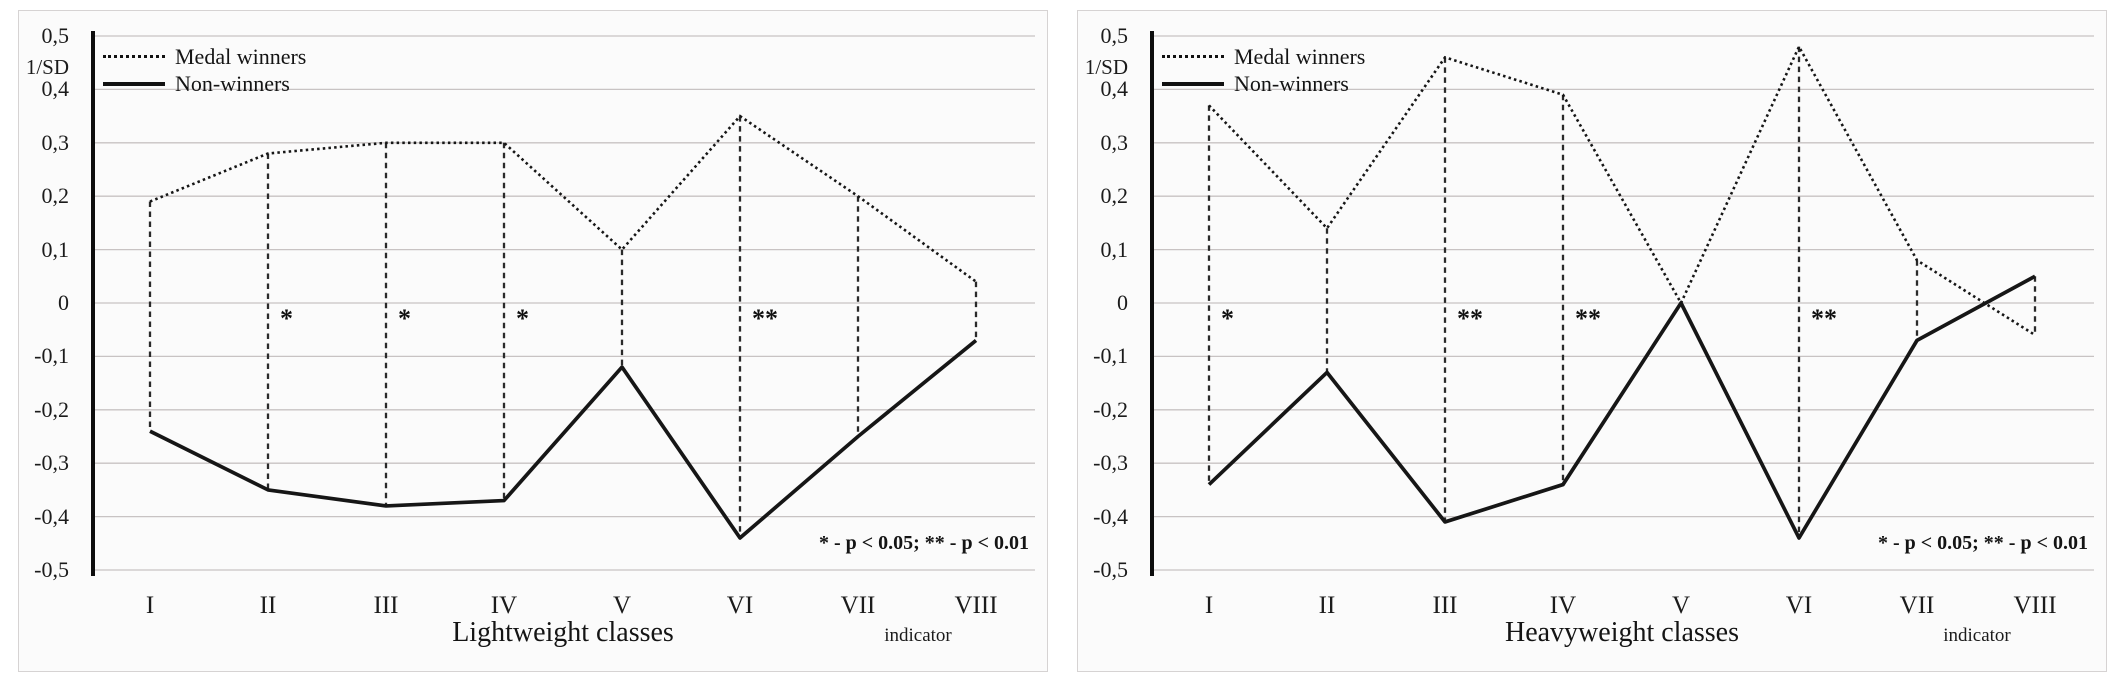 The width and height of the screenshot is (2108, 681). What do you see at coordinates (563, 198) in the screenshot?
I see `medal-winners-line` at bounding box center [563, 198].